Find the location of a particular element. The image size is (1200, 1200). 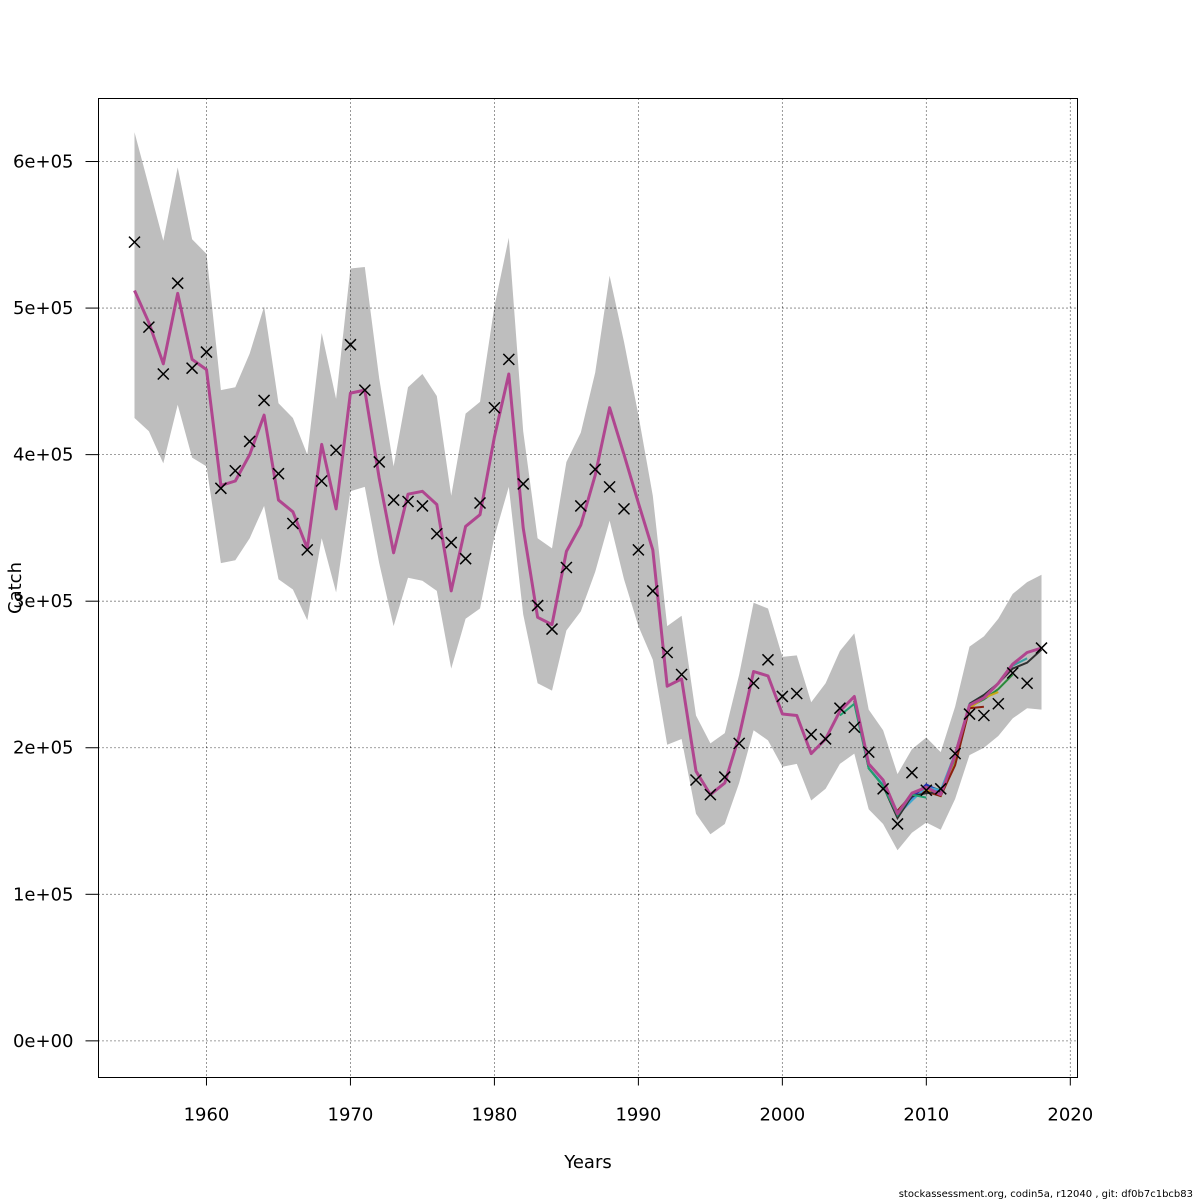

y-axis: 0e+00 1e+05 2e+05 3e+05 4e+05 5e+05 6e+05 is located at coordinates (56, 602).